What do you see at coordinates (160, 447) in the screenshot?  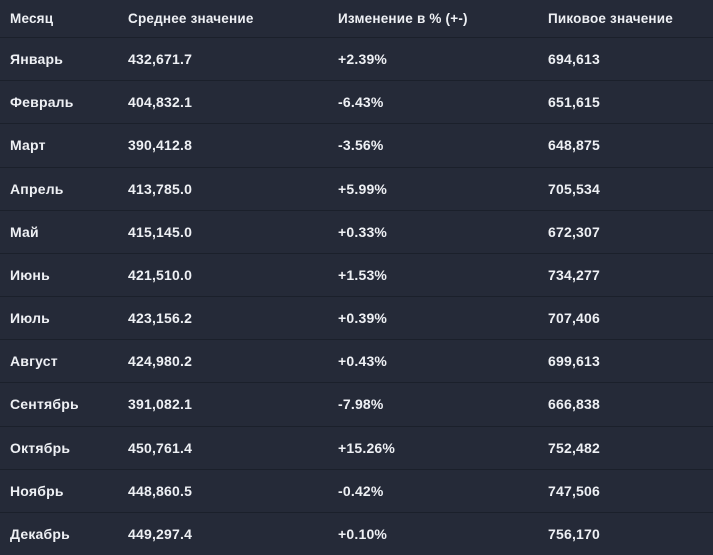 I see `cell-average: 450,761.4` at bounding box center [160, 447].